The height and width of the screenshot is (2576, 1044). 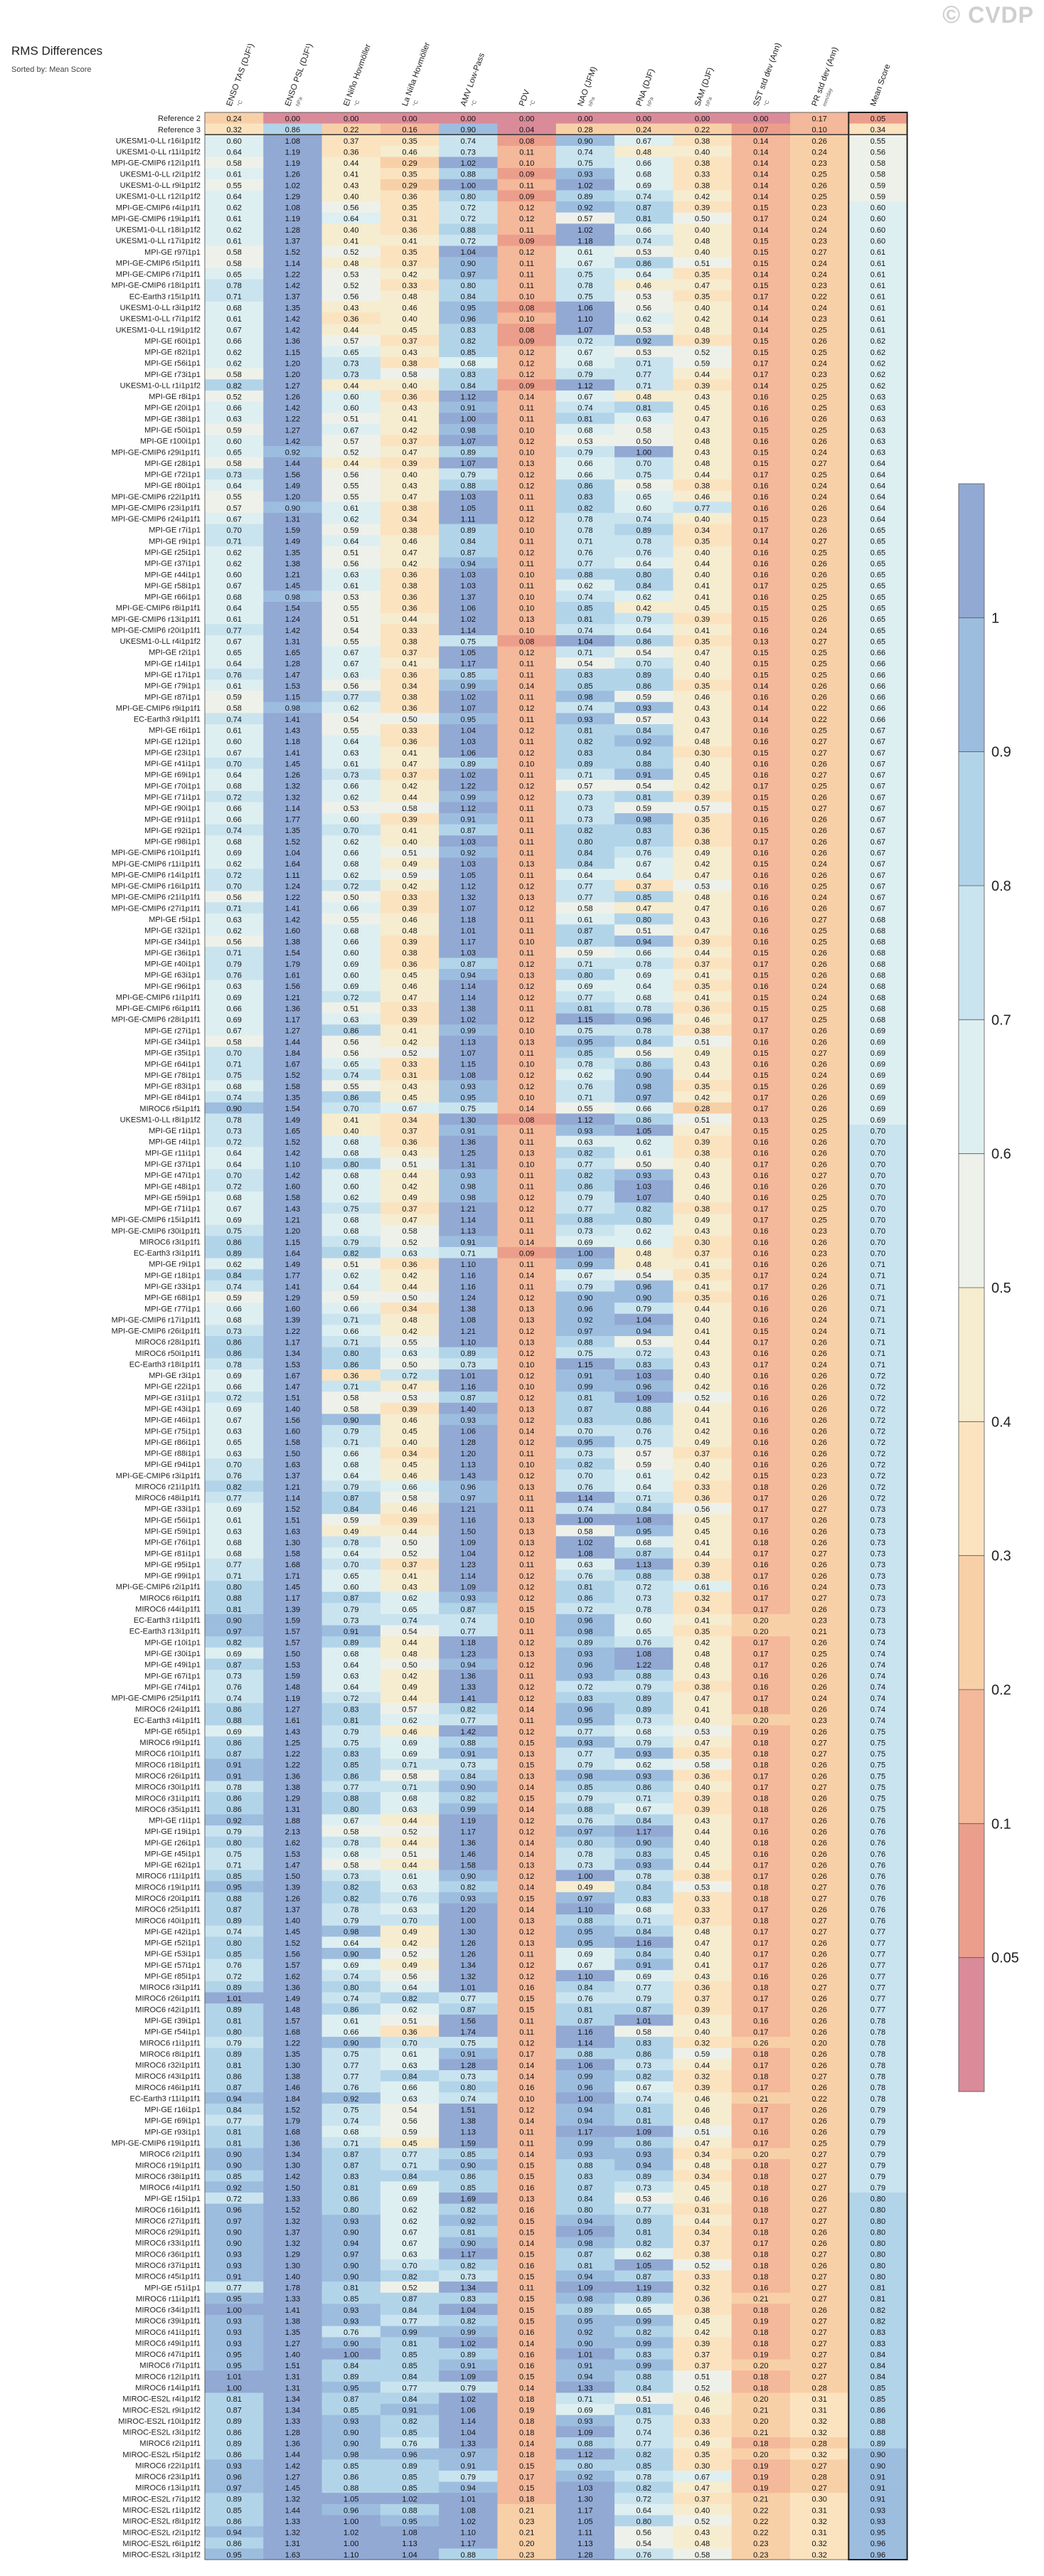 What do you see at coordinates (702, 1065) in the screenshot?
I see `cell-value: 0.43` at bounding box center [702, 1065].